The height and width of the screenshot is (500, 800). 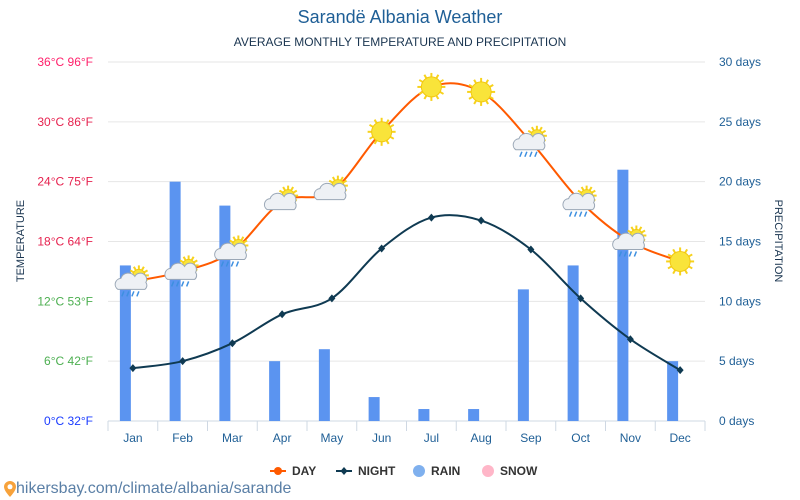 I want to click on right-tick-label: 25 days, so click(x=740, y=122).